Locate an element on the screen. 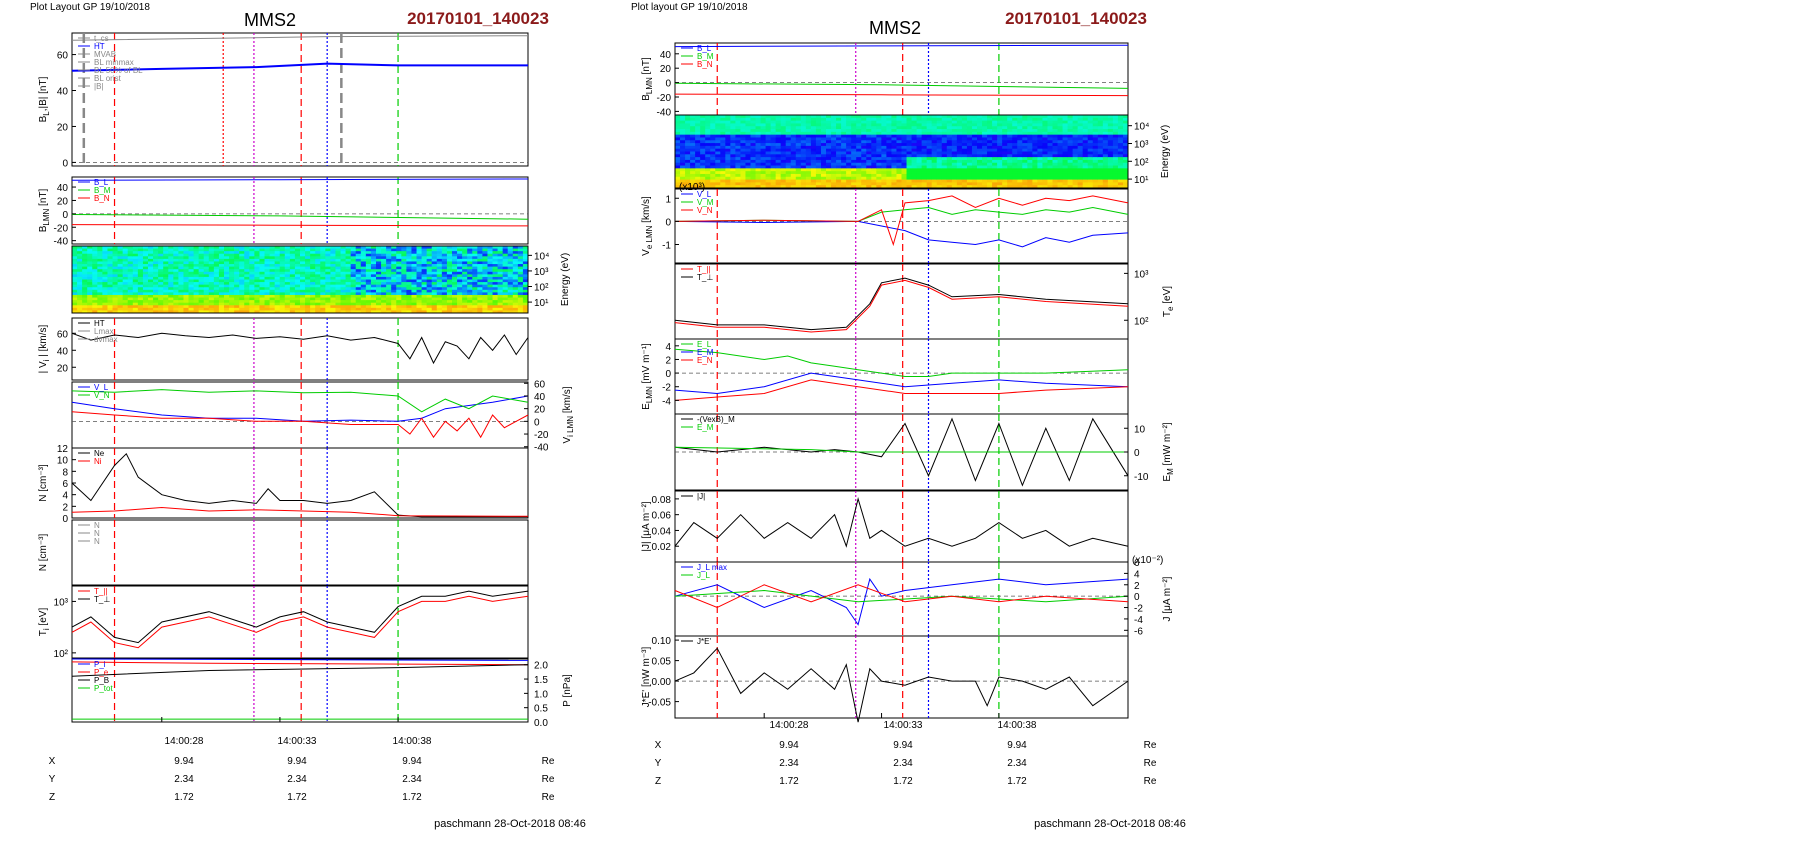 This screenshot has width=1804, height=841. y-tick-label: -0.05 is located at coordinates (659, 703).